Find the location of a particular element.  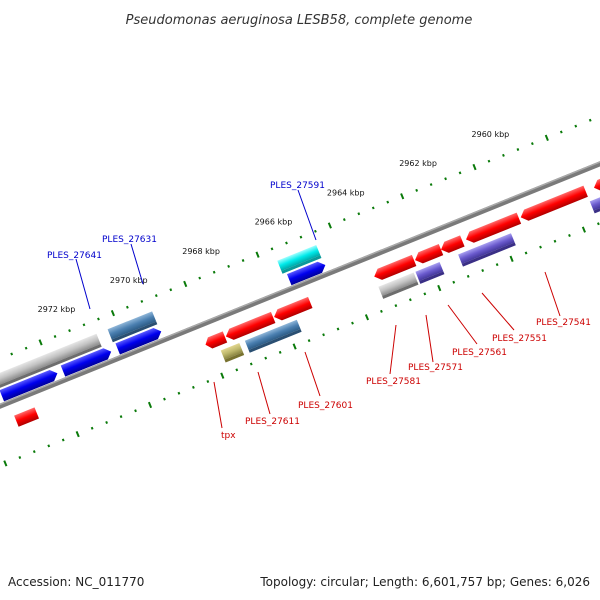

kbp-label: 2964 kbp is located at coordinates (346, 192).